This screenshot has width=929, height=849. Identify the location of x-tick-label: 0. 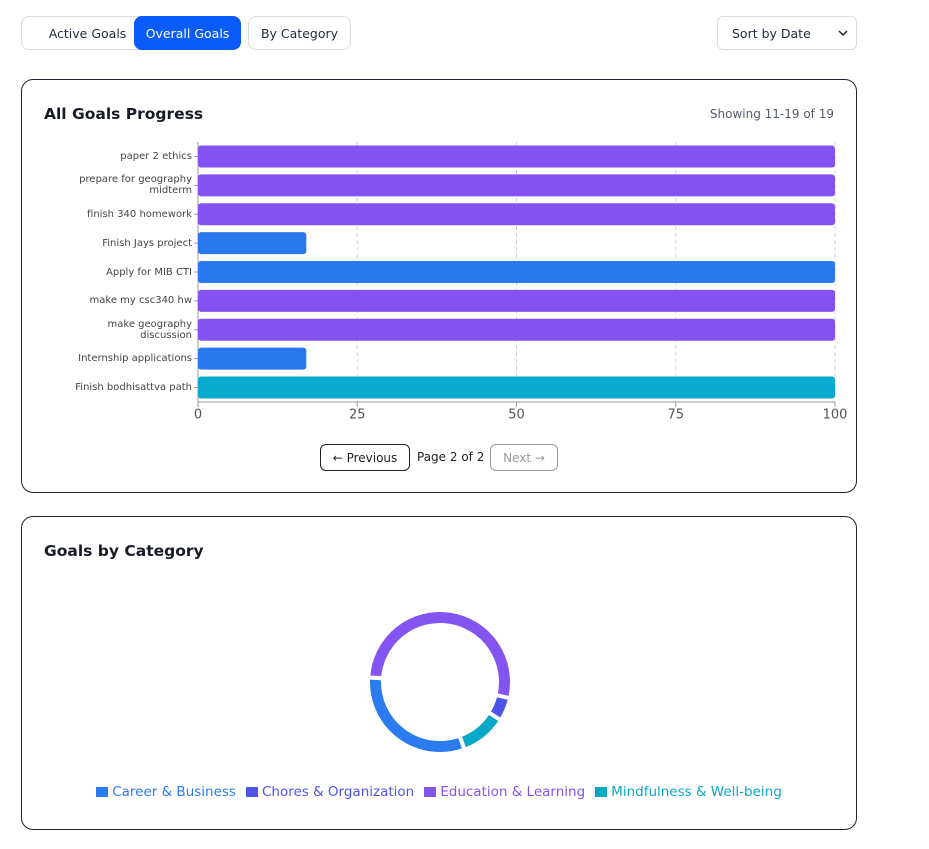
(198, 415).